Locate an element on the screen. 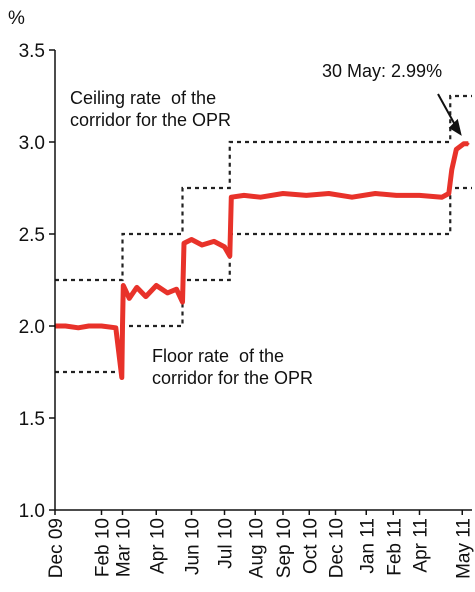 The width and height of the screenshot is (475, 592). x-tick-label: May 11 is located at coordinates (463, 548).